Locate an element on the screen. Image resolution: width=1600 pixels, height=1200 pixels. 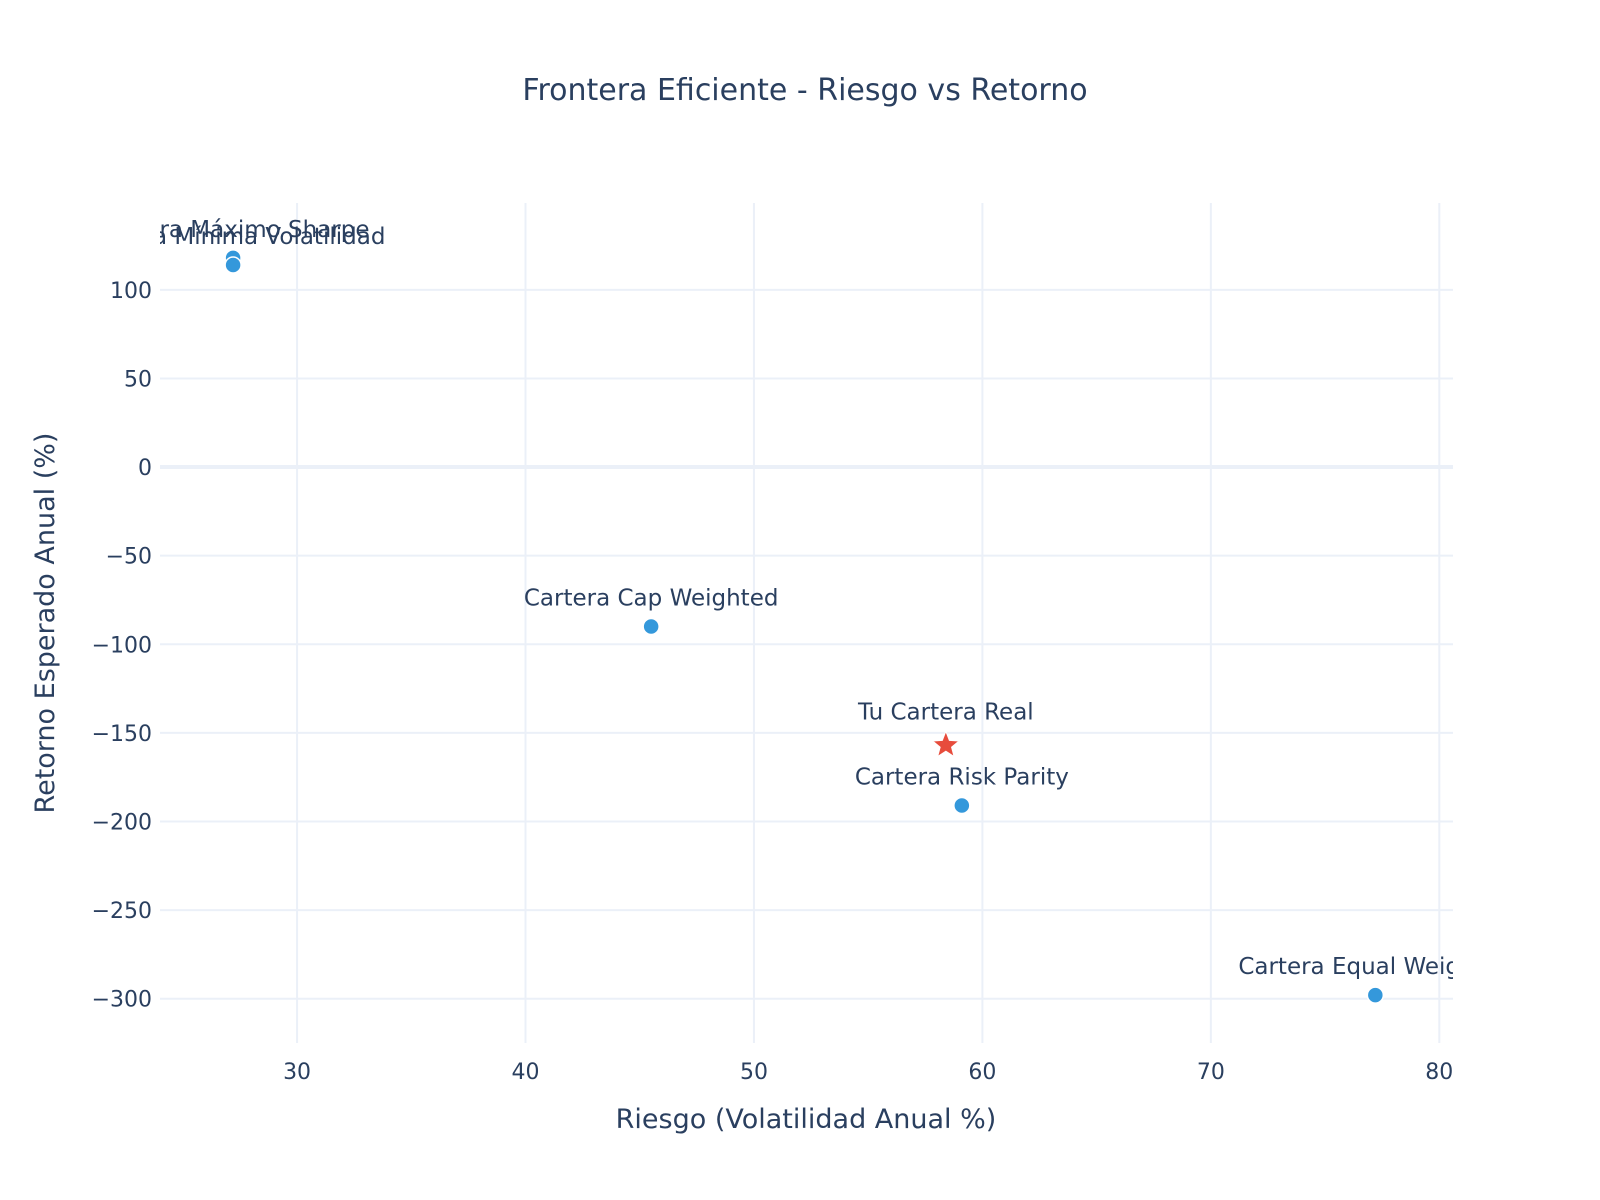
marker-cartera-cap-weighted is located at coordinates (651, 626).